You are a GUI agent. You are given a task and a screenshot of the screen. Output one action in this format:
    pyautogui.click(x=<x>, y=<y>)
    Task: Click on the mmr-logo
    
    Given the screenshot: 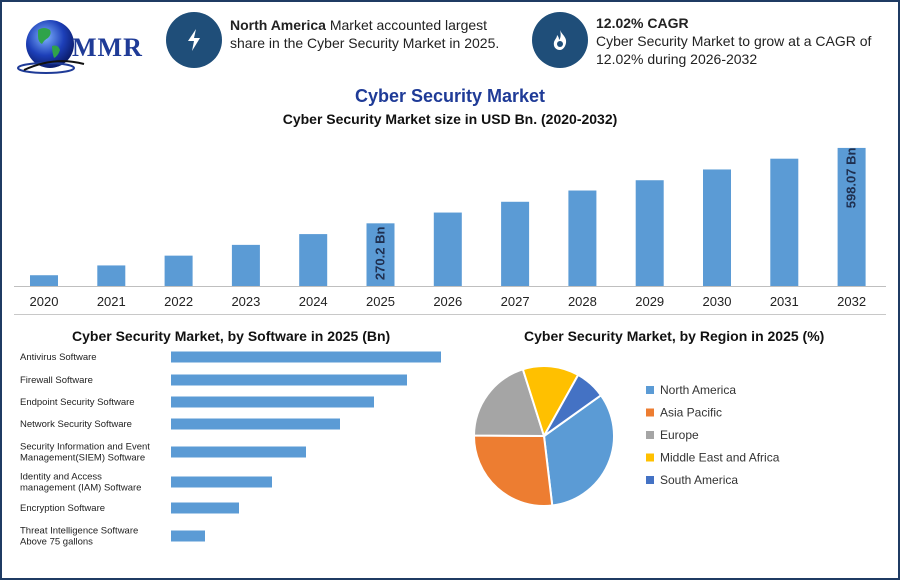 What is the action you would take?
    pyautogui.click(x=76, y=46)
    